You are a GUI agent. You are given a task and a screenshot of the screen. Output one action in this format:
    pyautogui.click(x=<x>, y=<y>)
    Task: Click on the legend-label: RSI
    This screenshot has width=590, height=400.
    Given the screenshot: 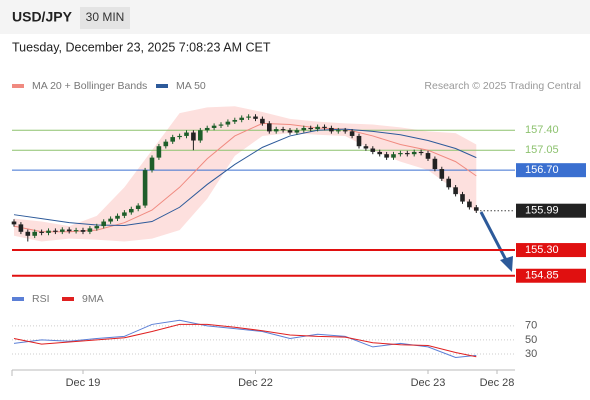 What is the action you would take?
    pyautogui.click(x=41, y=299)
    